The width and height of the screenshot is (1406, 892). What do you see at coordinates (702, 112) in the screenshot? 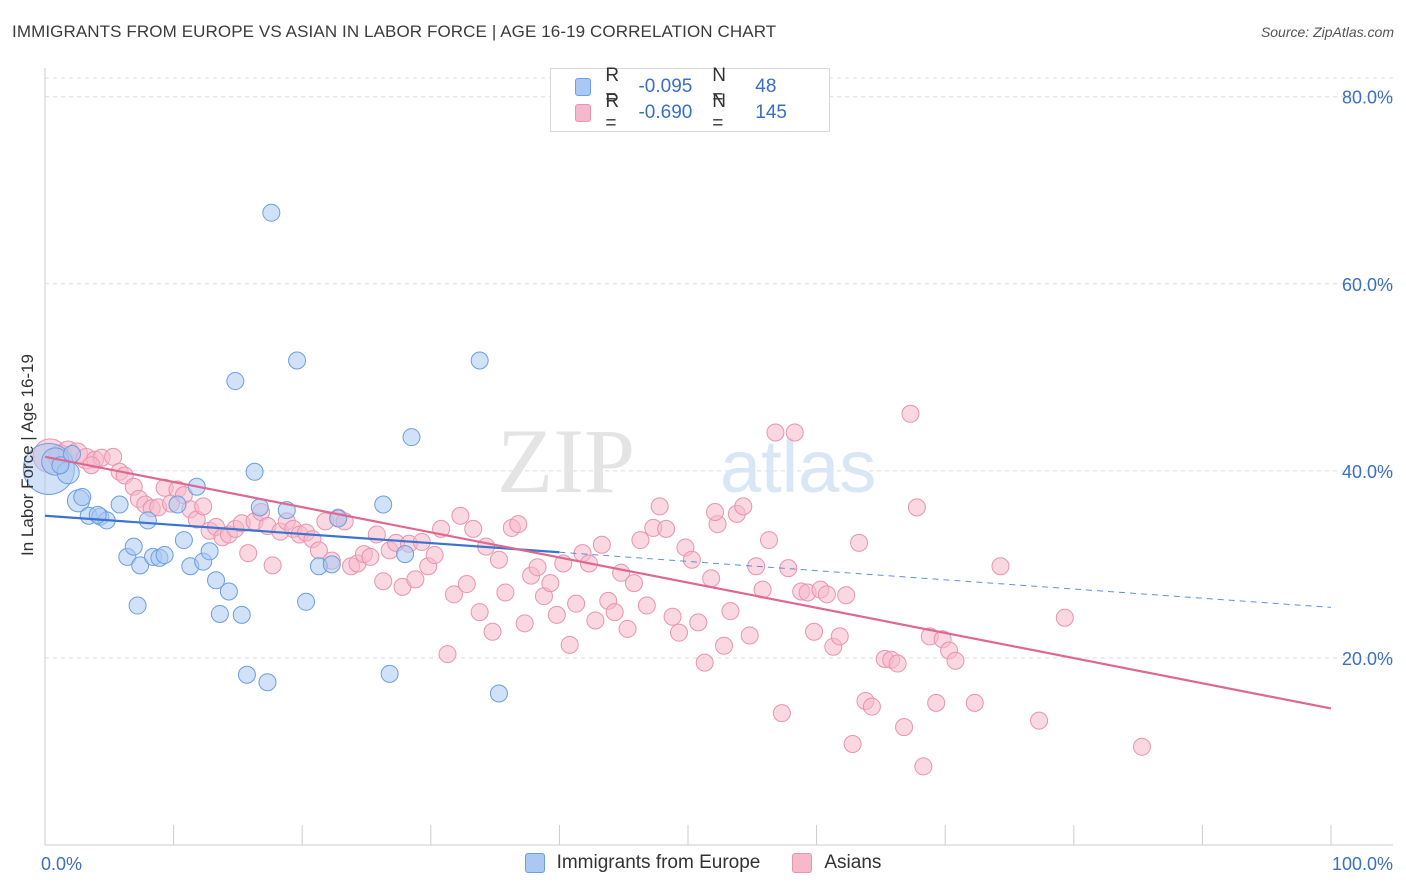
I see `legend-row-asians: R = -0.690 N = 145` at bounding box center [702, 112].